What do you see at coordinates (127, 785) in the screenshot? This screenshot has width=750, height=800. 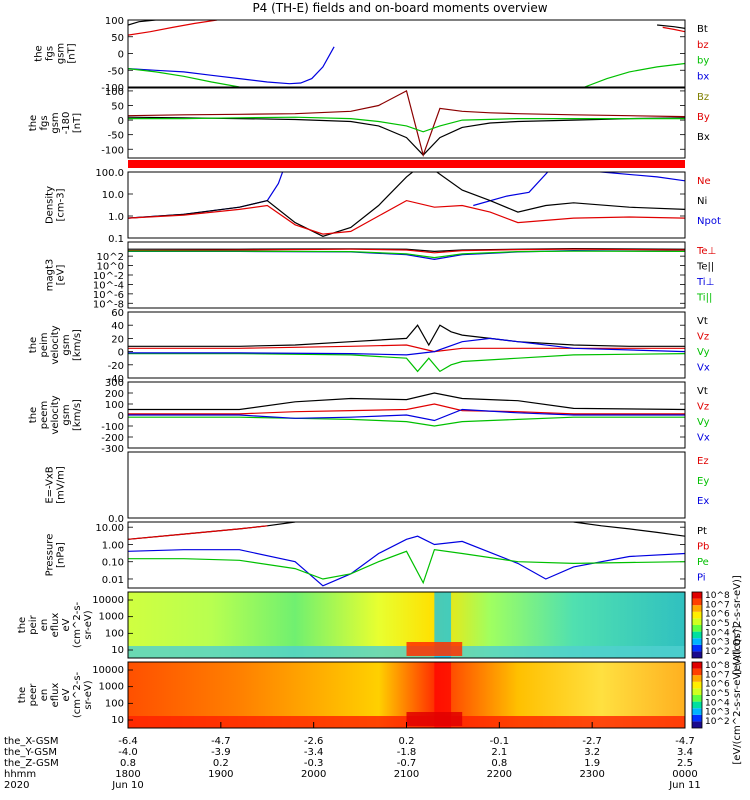 I see `x-tick-value: Jun 10` at bounding box center [127, 785].